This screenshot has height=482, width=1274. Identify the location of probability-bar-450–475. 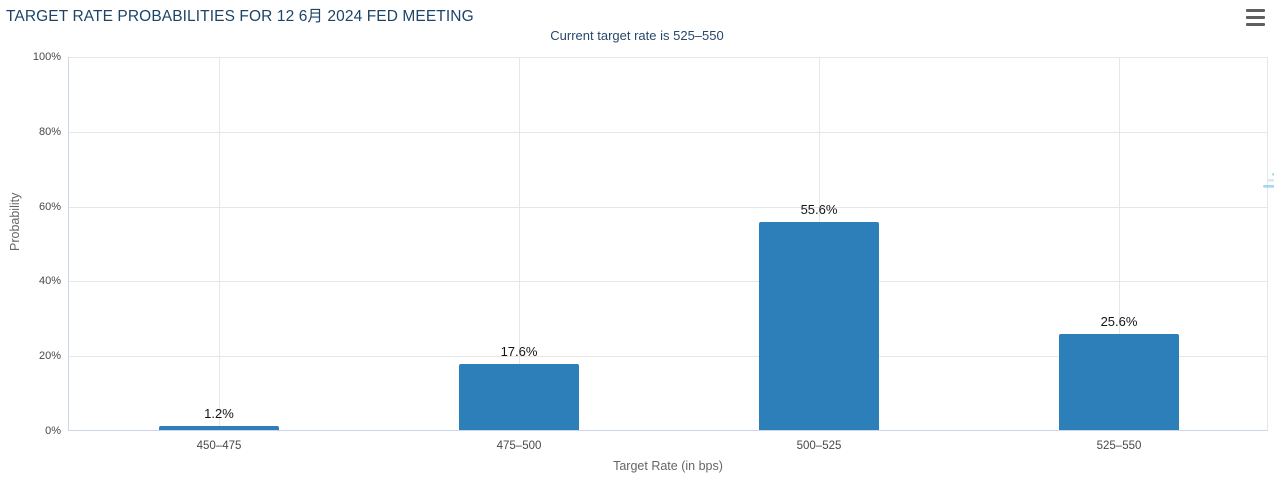
(219, 427).